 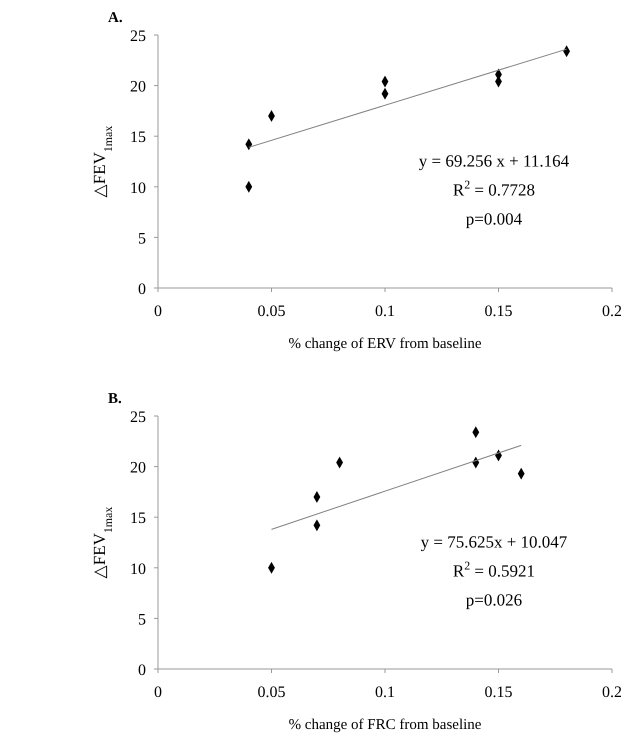 What do you see at coordinates (494, 600) in the screenshot?
I see `annotation: p=0.026` at bounding box center [494, 600].